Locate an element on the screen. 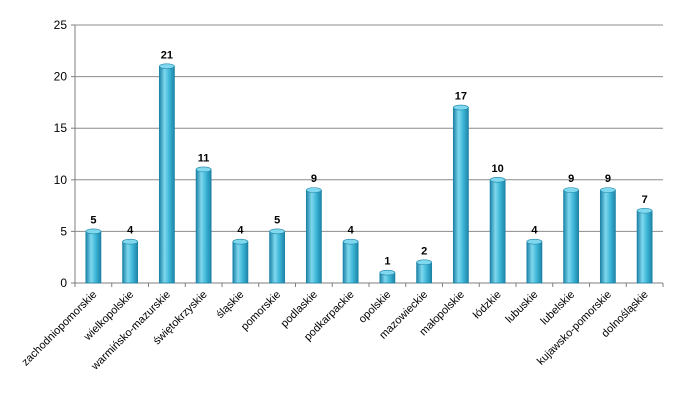 This screenshot has height=406, width=678. y-tick-labels: 0 5 10 15 20 25 is located at coordinates (61, 154).